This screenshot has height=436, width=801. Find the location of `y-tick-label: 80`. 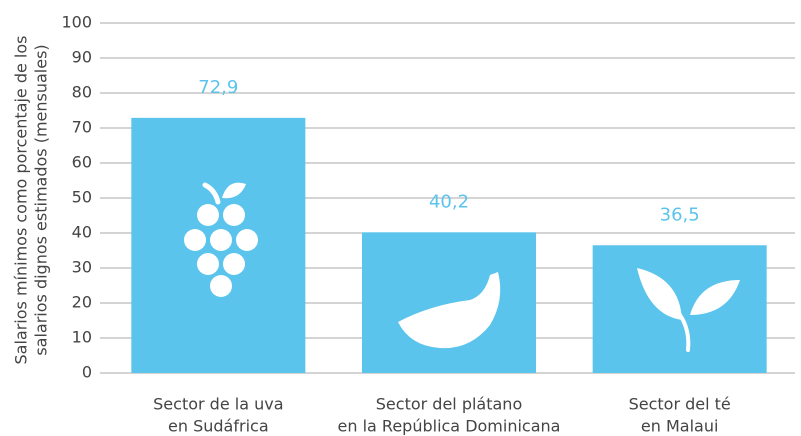

y-tick-label: 80 is located at coordinates (82, 92).